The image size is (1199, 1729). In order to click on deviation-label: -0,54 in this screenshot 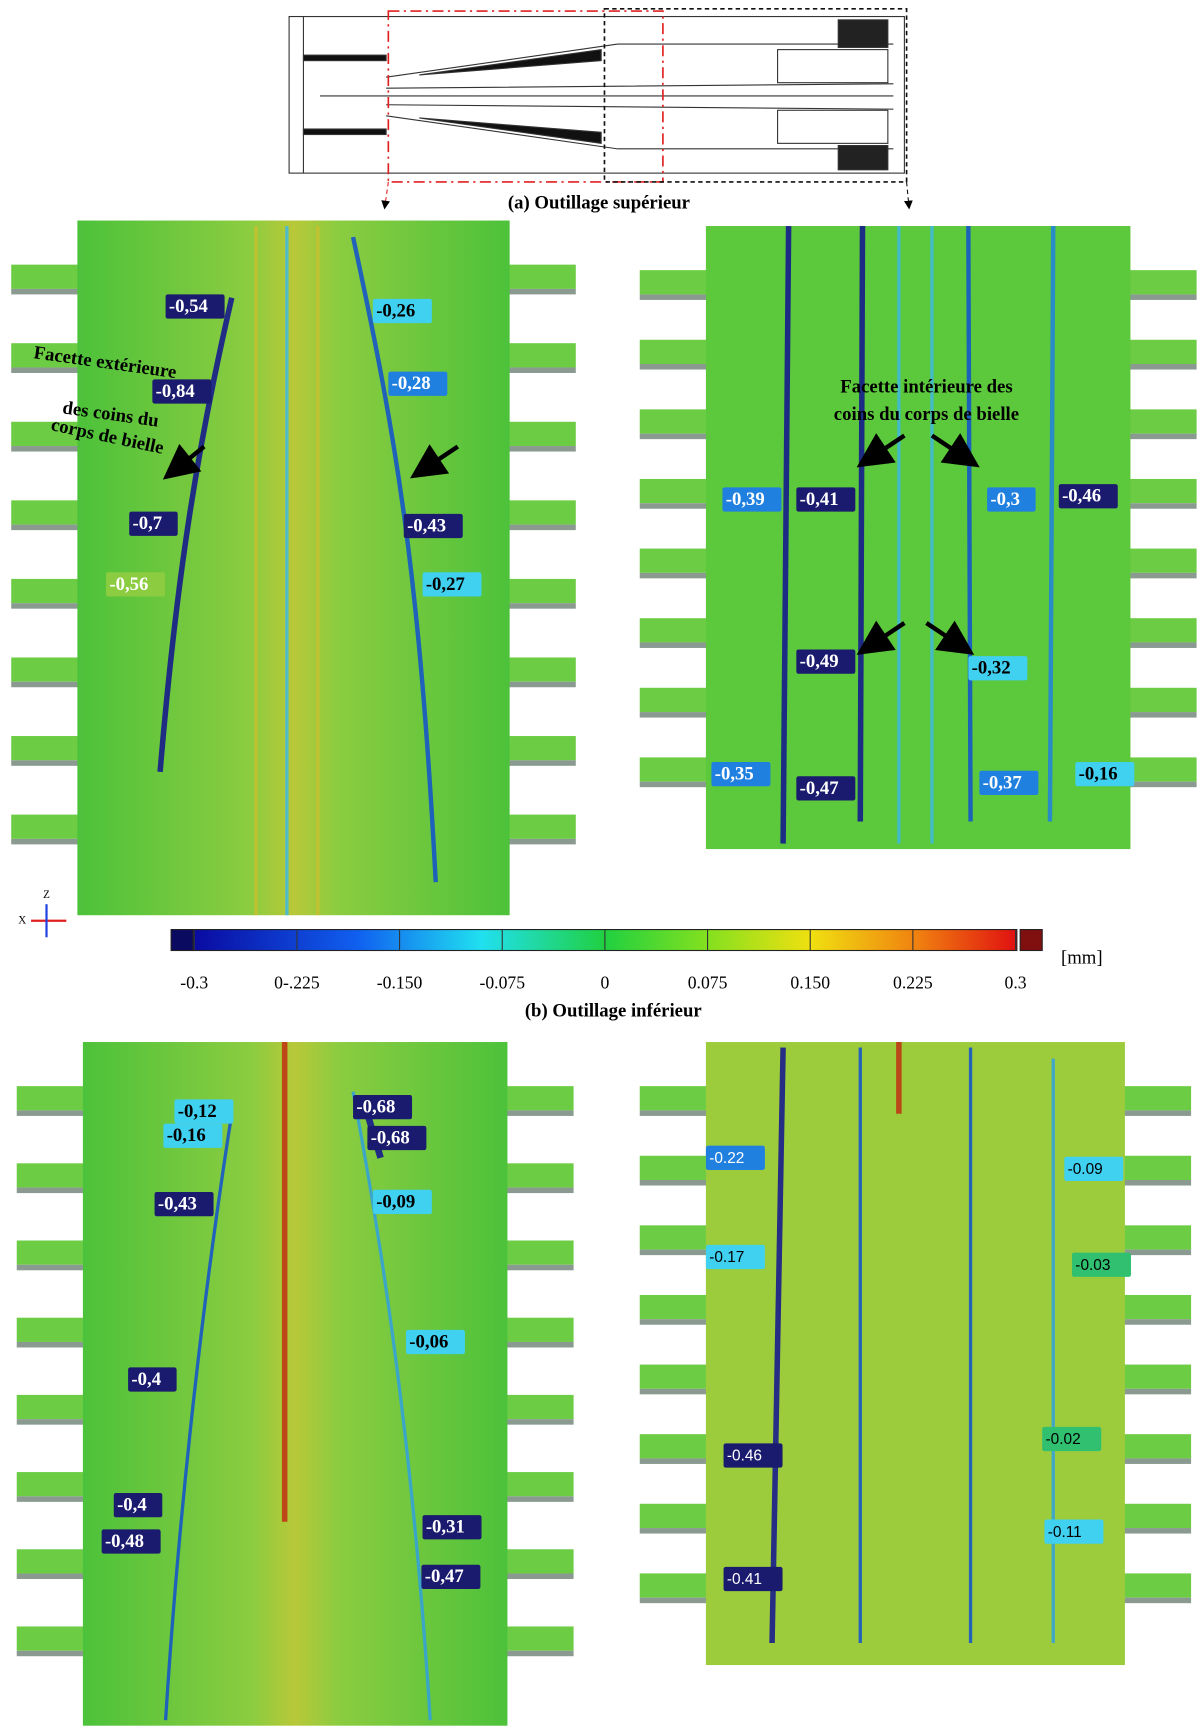, I will do `click(189, 306)`.